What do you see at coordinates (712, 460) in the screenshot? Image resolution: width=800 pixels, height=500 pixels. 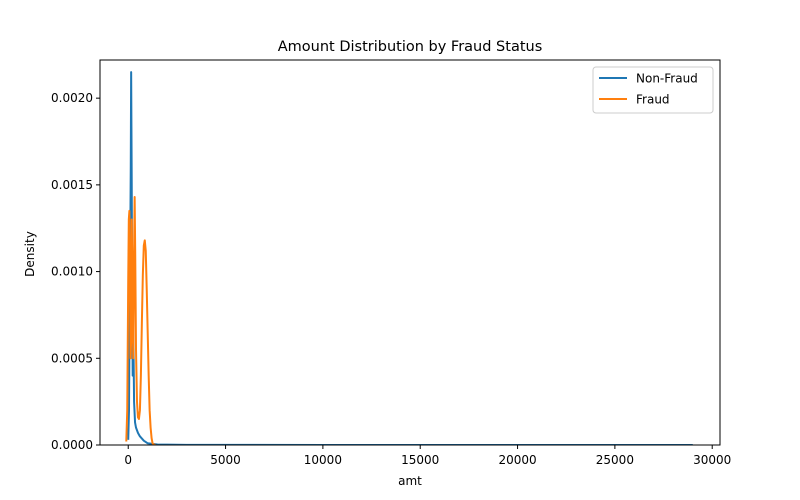 I see `x-tick-label: 30000` at bounding box center [712, 460].